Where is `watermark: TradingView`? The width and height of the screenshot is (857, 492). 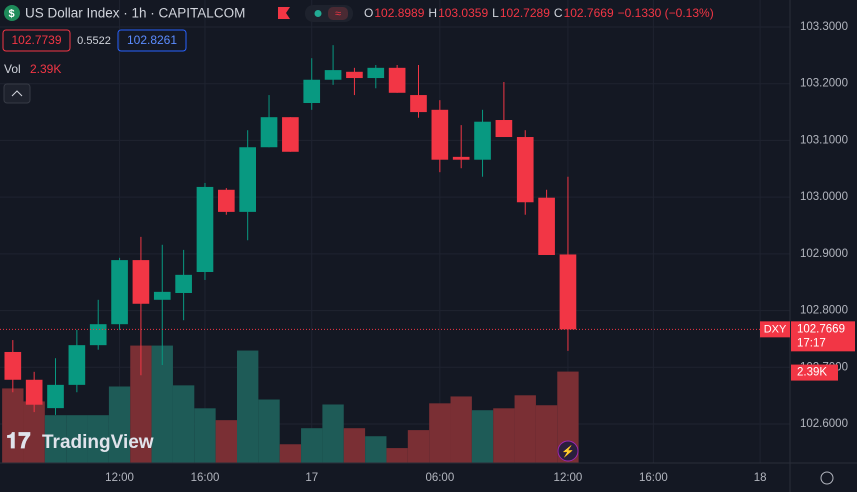 watermark: TradingView is located at coordinates (98, 442).